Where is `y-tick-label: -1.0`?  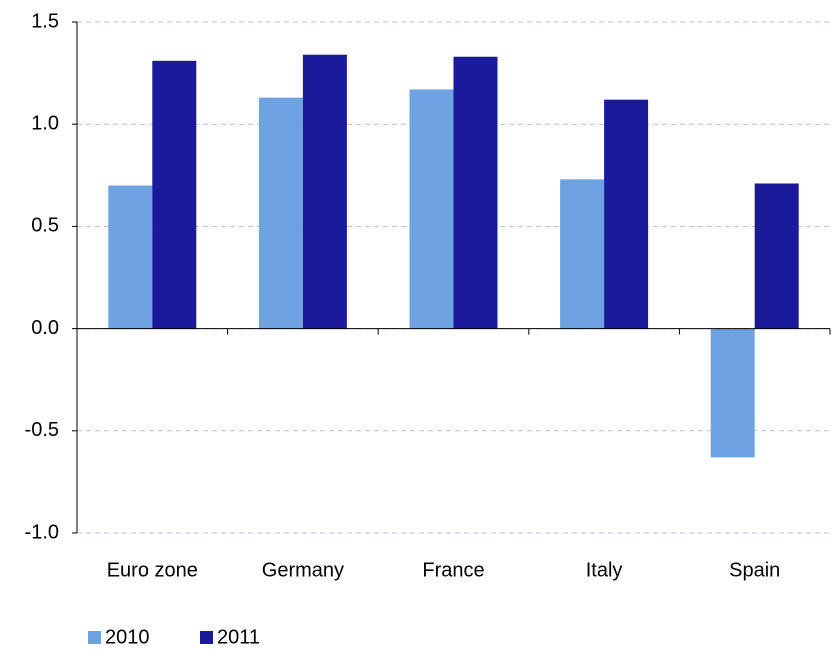 y-tick-label: -1.0 is located at coordinates (42, 532).